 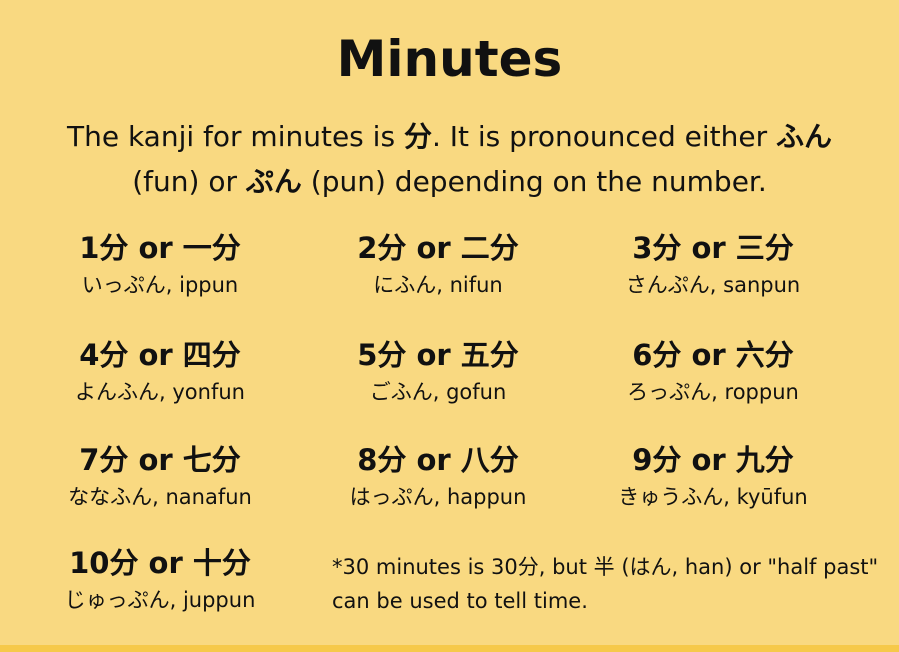 I want to click on item-reading: よんふん, yonfun, so click(x=160, y=392).